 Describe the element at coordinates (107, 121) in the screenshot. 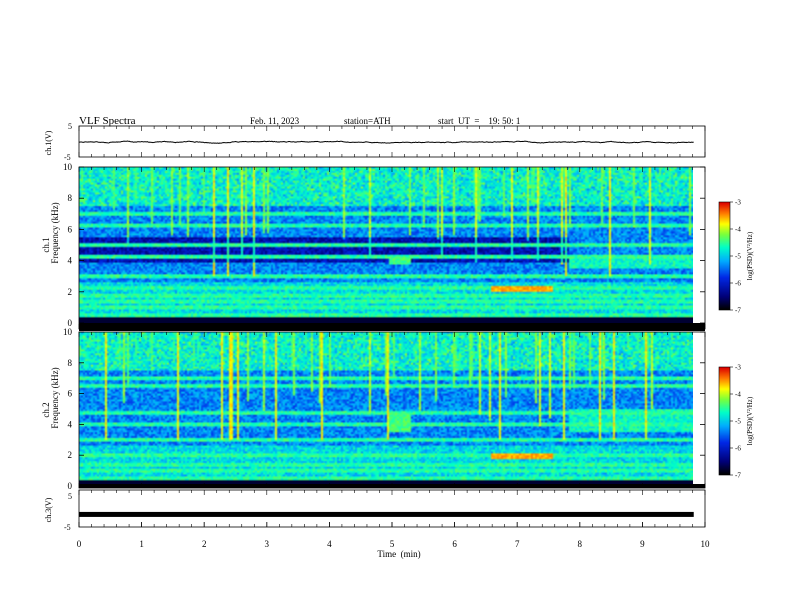

I see `figure-title: VLF Spectra` at that location.